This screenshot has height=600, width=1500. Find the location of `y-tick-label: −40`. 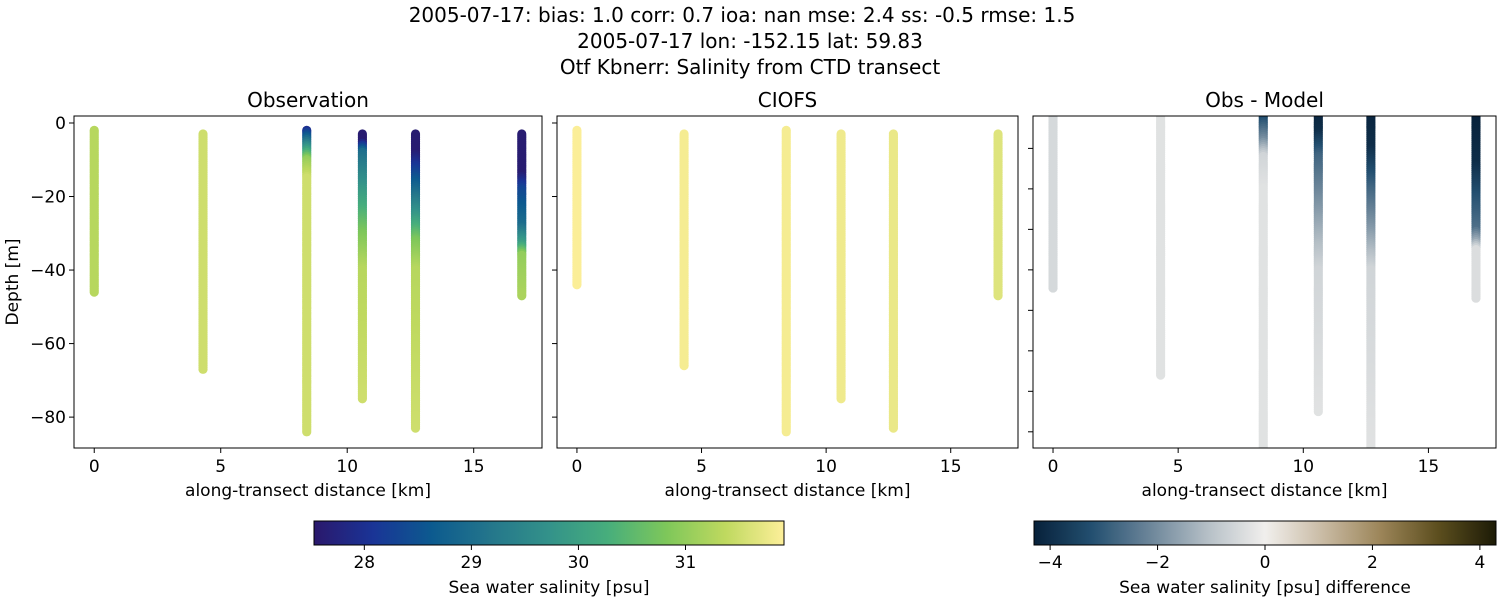

y-tick-label: −40 is located at coordinates (48, 271).